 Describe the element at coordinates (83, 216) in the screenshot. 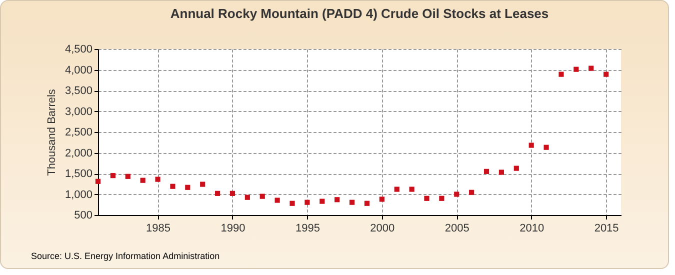

I see `y-tick-label: 500` at that location.